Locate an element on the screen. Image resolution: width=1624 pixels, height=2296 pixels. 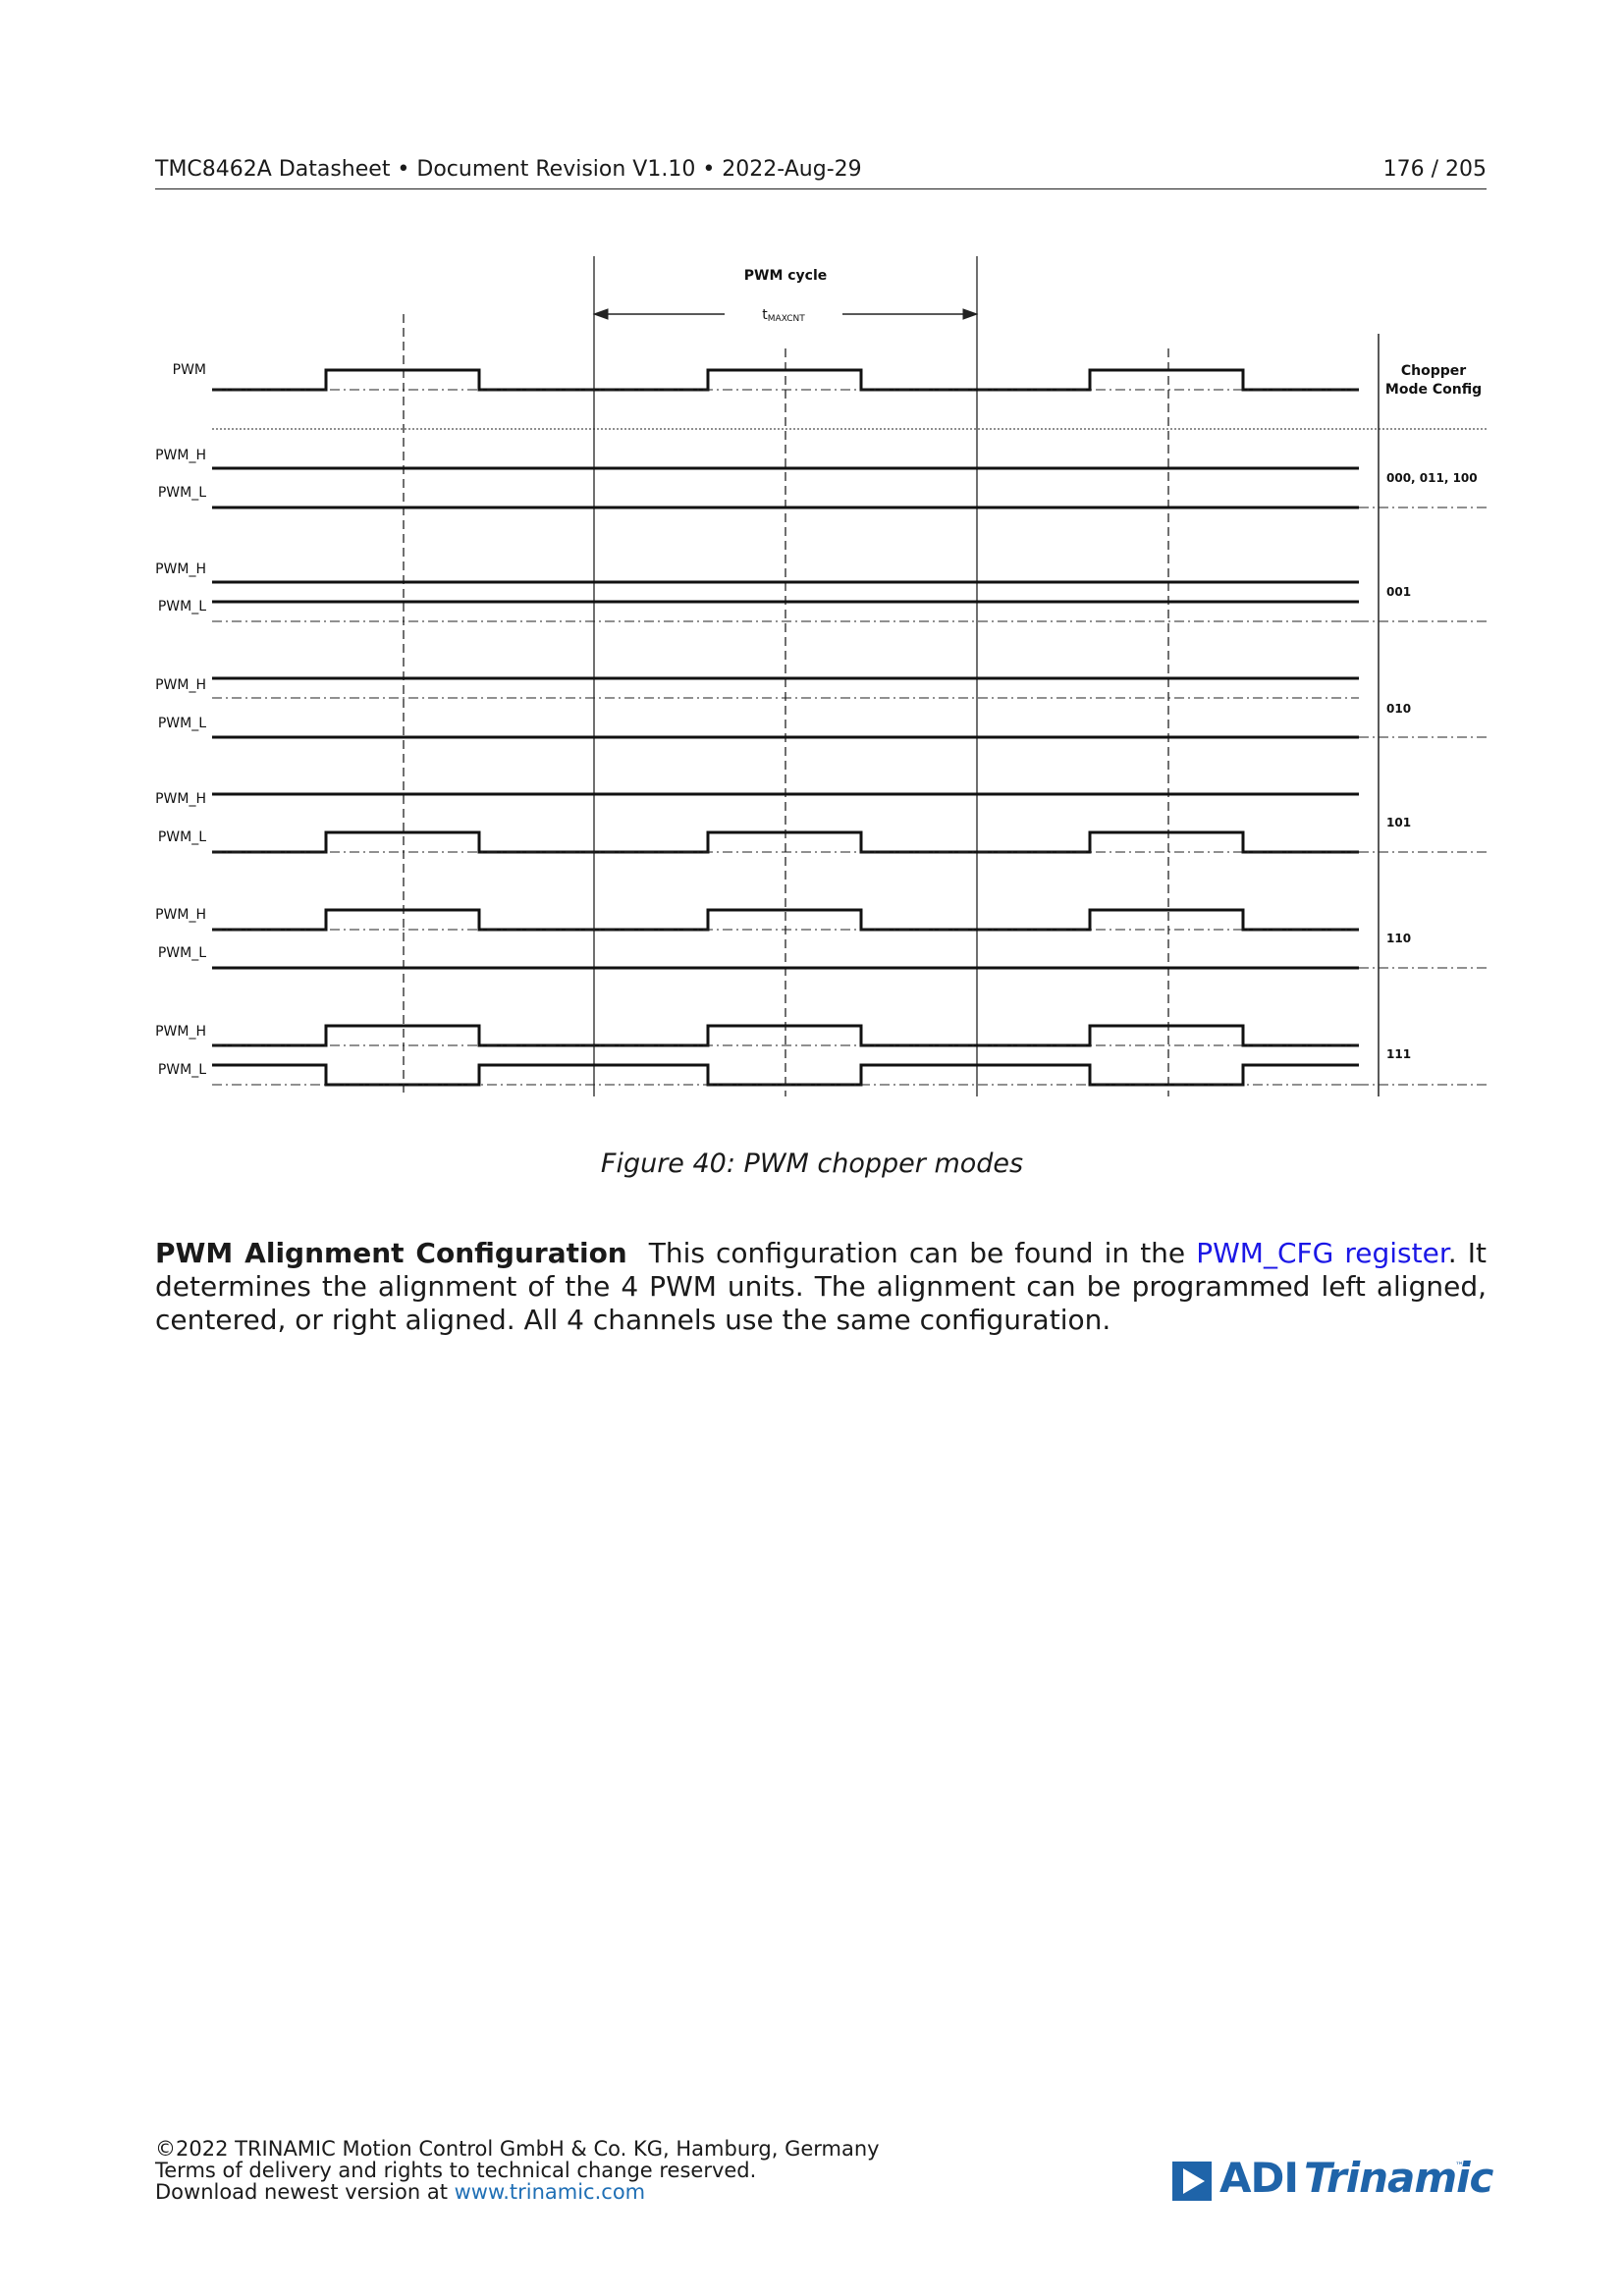
mode5-pwm-h-wave is located at coordinates (785, 1036).